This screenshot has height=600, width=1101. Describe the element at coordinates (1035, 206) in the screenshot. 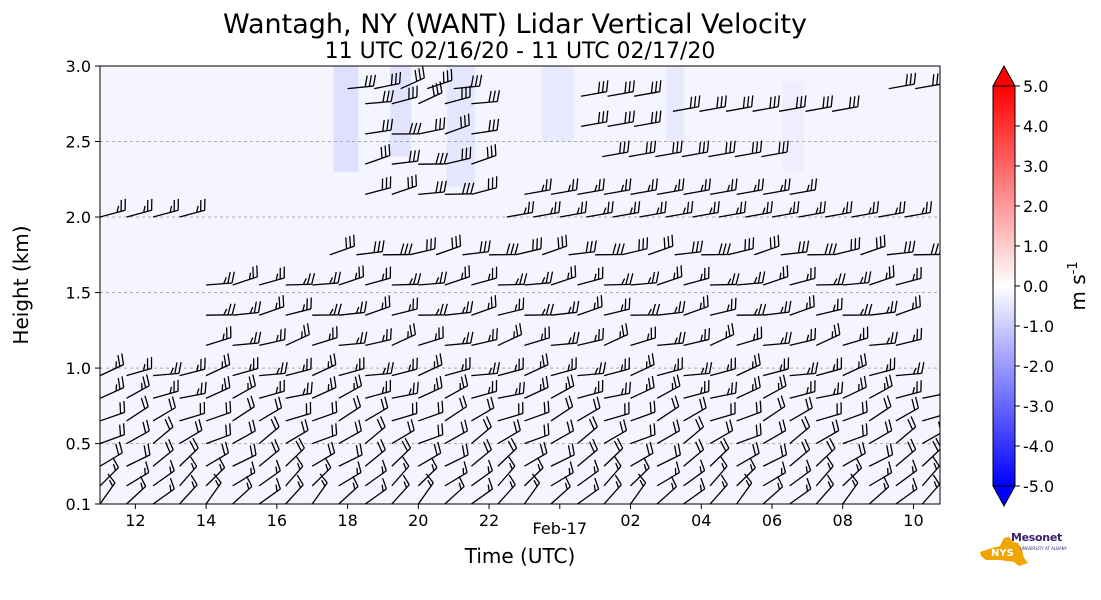

I see `colorbar-tick-label: 2.0` at that location.